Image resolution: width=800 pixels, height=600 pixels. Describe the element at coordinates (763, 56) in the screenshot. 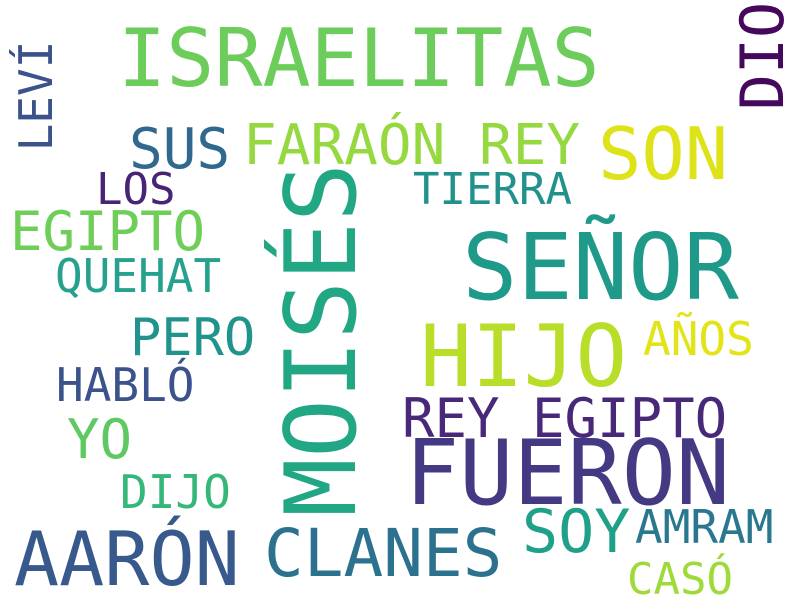

I see `word-dio: DIO` at that location.